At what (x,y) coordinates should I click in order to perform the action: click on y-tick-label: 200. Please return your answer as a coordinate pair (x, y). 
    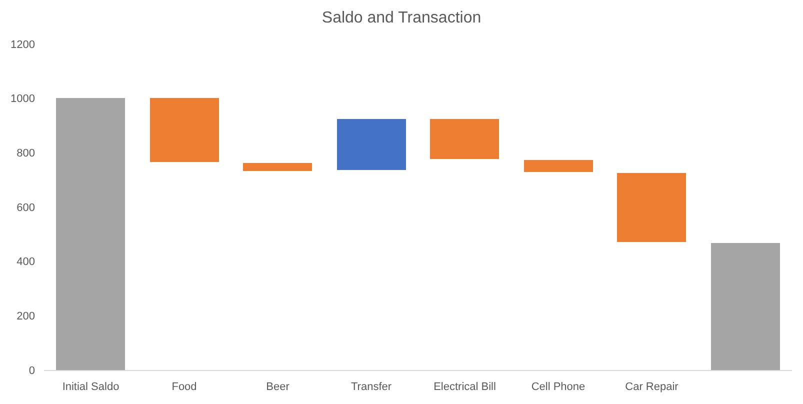
    Looking at the image, I should click on (25, 316).